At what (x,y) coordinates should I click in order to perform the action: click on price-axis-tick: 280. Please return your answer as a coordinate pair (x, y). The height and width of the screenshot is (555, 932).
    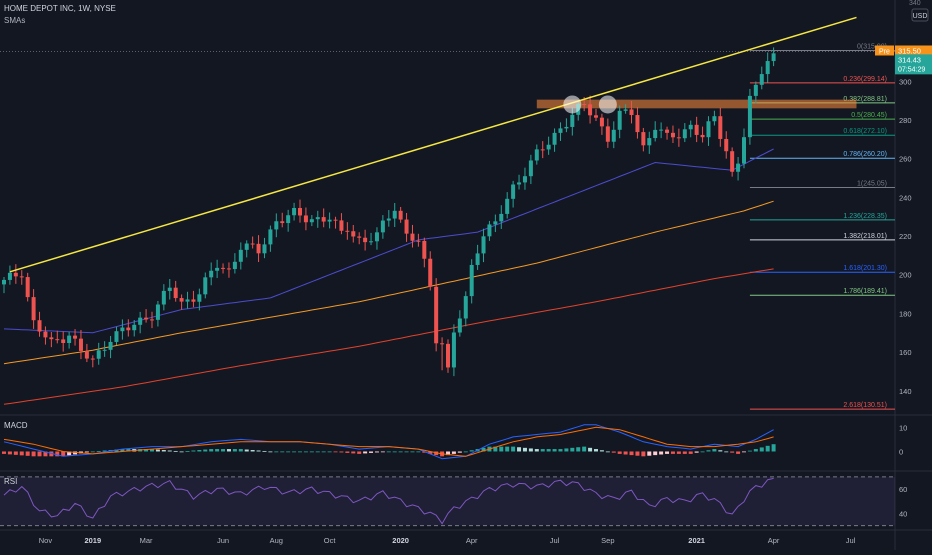
    Looking at the image, I should click on (905, 120).